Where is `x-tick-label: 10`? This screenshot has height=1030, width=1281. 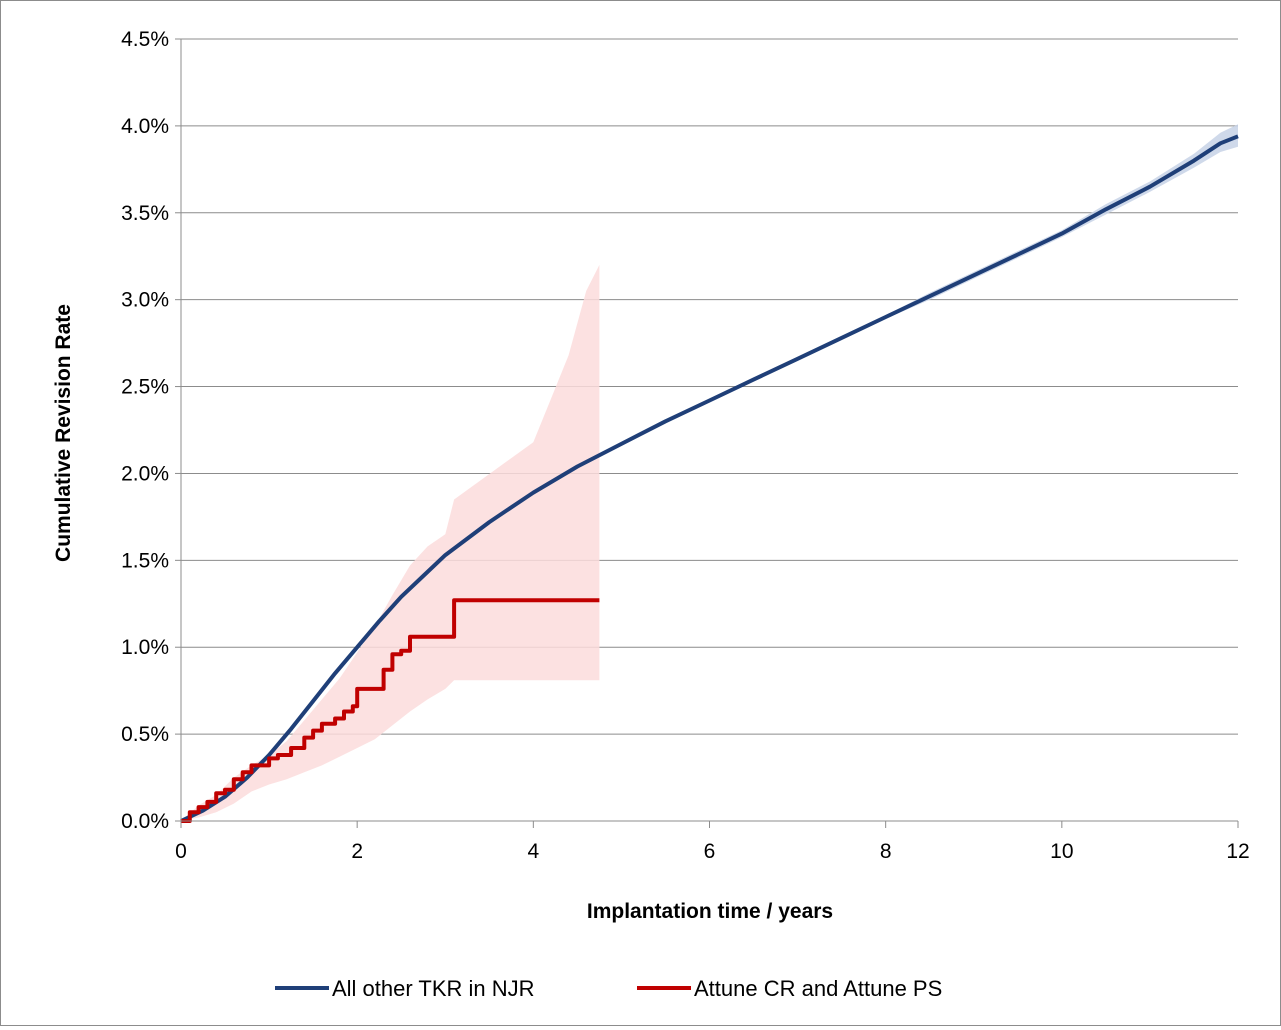 x-tick-label: 10 is located at coordinates (1061, 851).